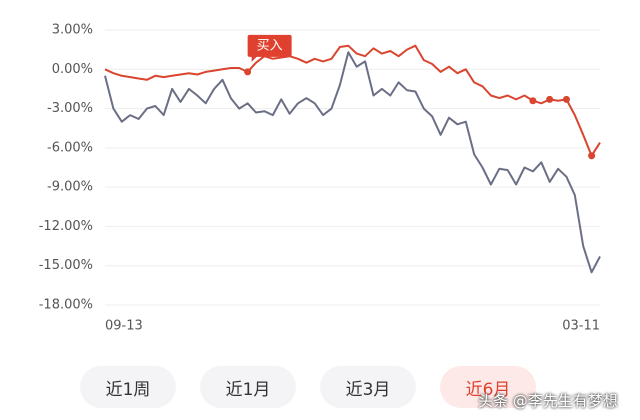 Image resolution: width=640 pixels, height=420 pixels. I want to click on period-tab: 近1月, so click(248, 387).